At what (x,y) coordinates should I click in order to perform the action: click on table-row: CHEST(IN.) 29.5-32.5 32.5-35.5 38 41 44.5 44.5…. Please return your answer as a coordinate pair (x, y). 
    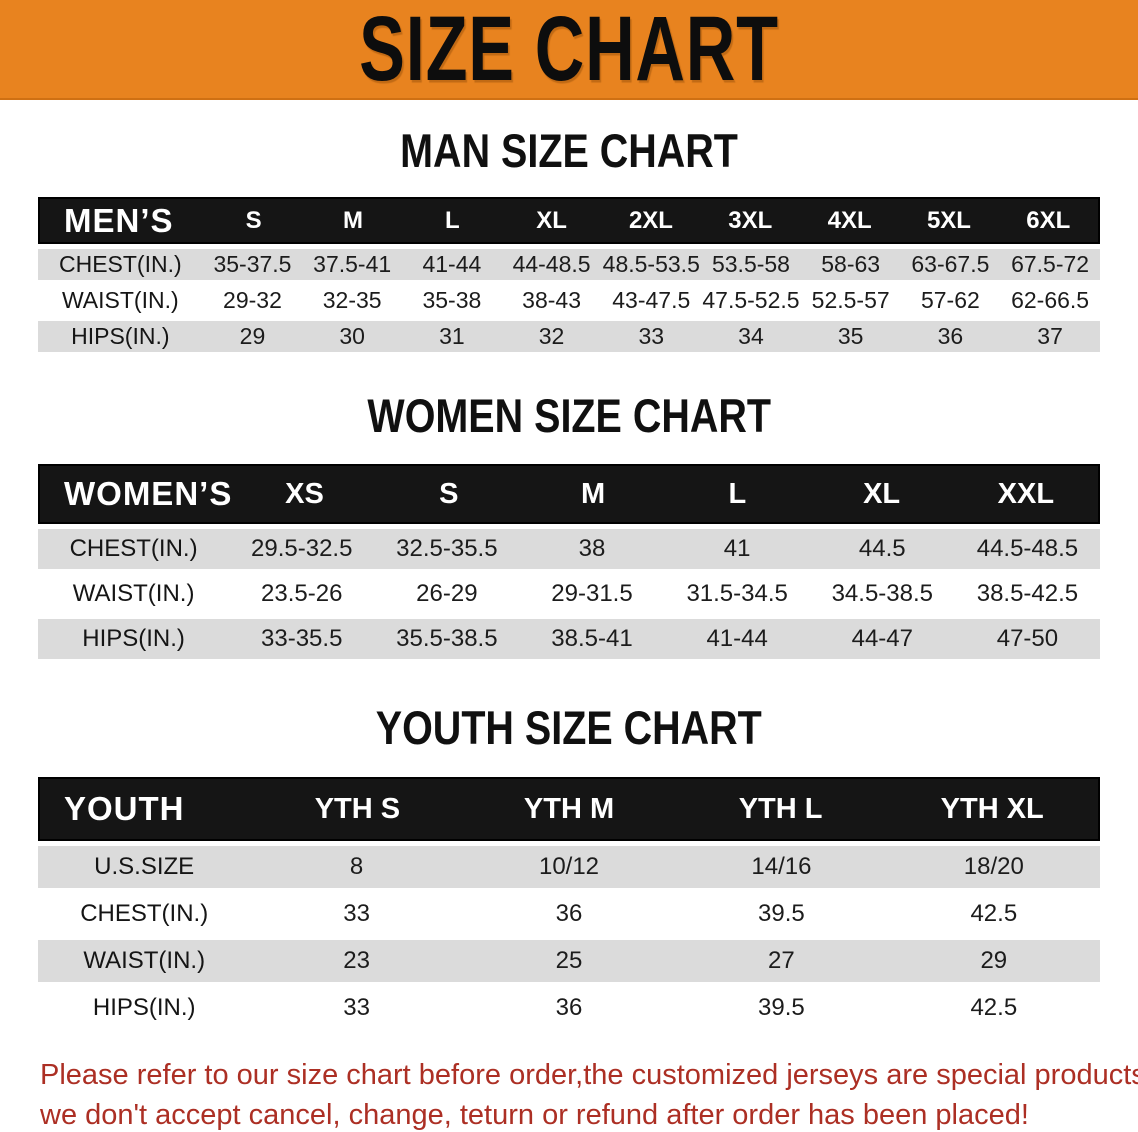
    Looking at the image, I should click on (569, 549).